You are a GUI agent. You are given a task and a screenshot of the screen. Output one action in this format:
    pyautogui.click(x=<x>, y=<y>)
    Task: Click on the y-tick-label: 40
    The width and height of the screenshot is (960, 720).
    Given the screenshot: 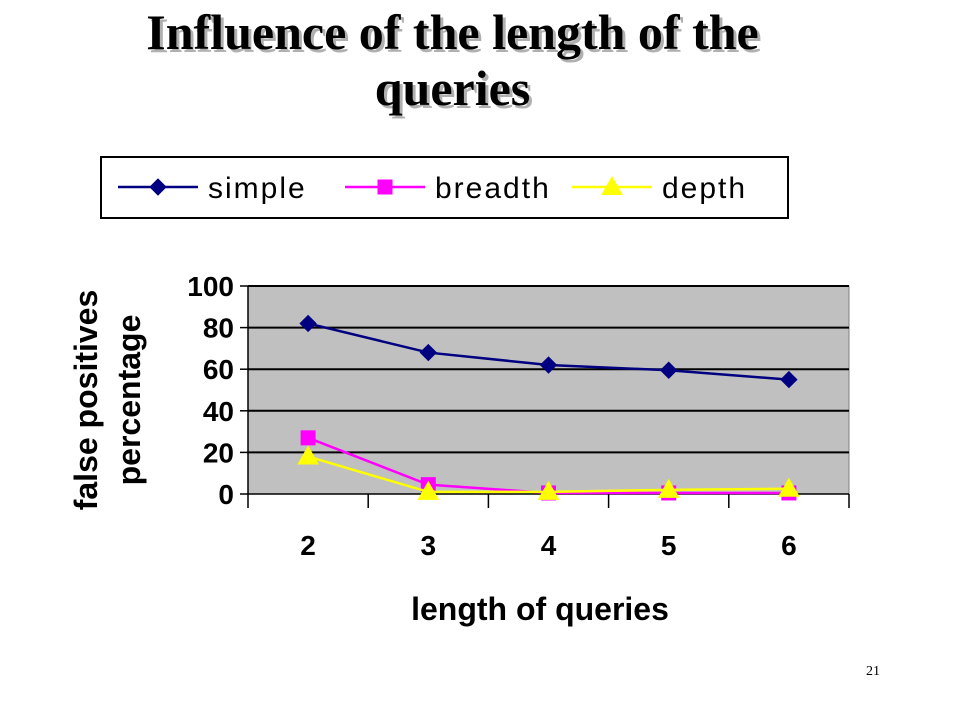 What is the action you would take?
    pyautogui.click(x=218, y=411)
    